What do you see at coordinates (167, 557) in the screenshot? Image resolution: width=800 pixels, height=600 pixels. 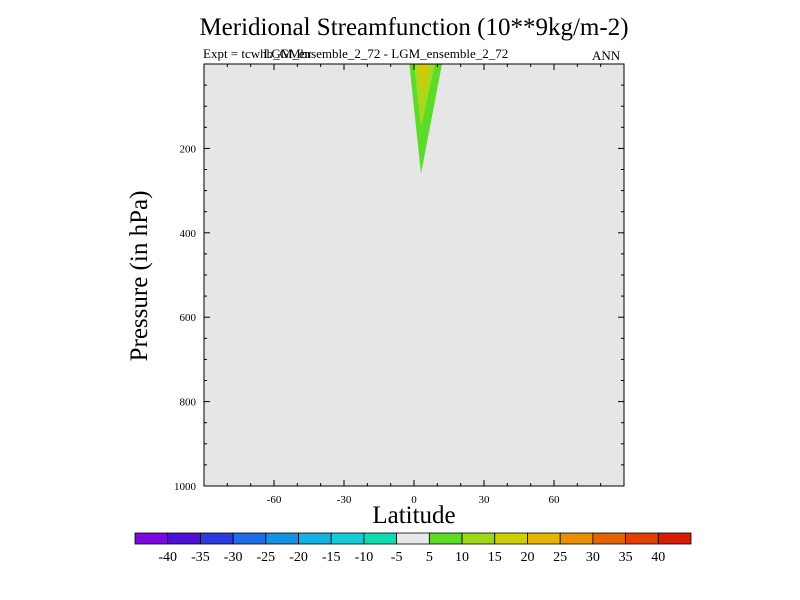 I see `colorbar-label: -40` at bounding box center [167, 557].